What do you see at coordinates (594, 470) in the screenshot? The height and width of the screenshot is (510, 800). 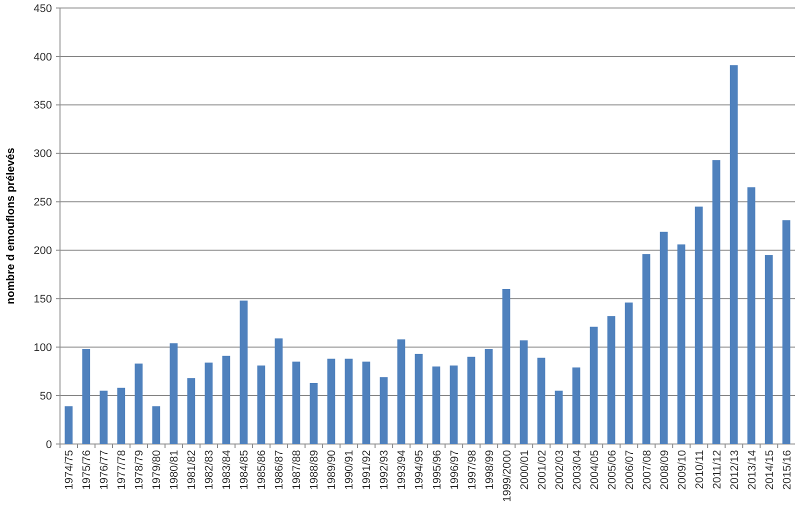 I see `x-tick-label: 2004/05` at bounding box center [594, 470].